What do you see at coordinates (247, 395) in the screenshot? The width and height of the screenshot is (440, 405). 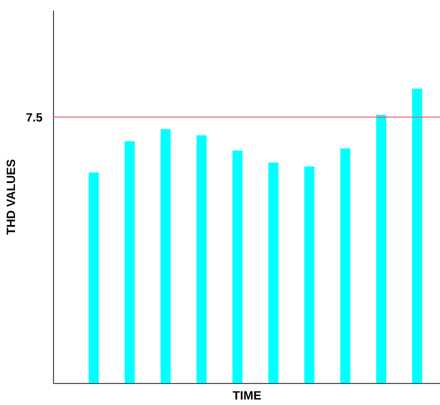 I see `x-axis-title: TIME` at bounding box center [247, 395].